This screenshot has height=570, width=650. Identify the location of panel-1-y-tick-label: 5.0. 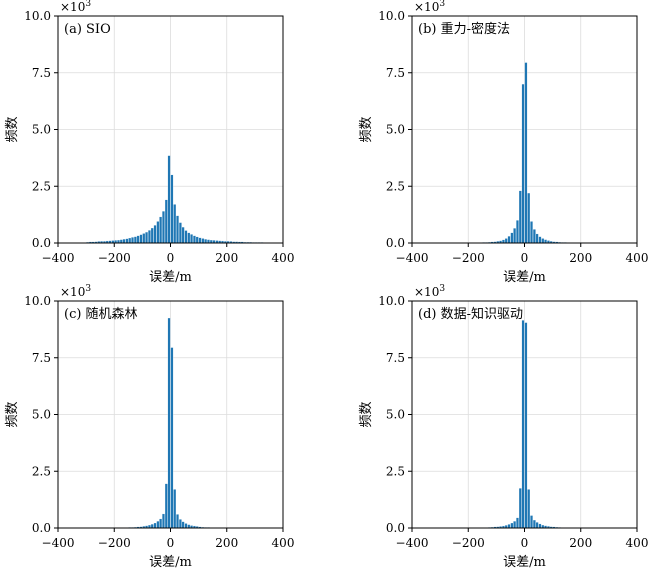
(395, 130).